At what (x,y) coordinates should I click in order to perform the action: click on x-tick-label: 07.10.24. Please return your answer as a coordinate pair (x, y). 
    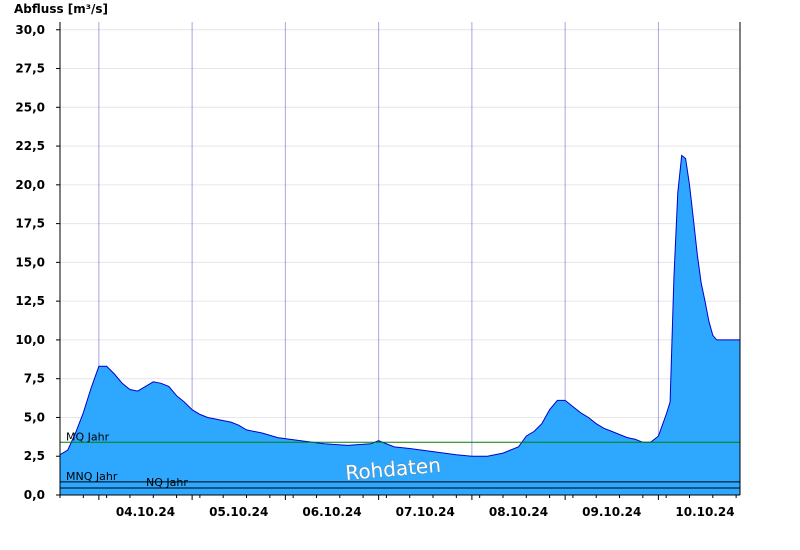
    Looking at the image, I should click on (425, 512).